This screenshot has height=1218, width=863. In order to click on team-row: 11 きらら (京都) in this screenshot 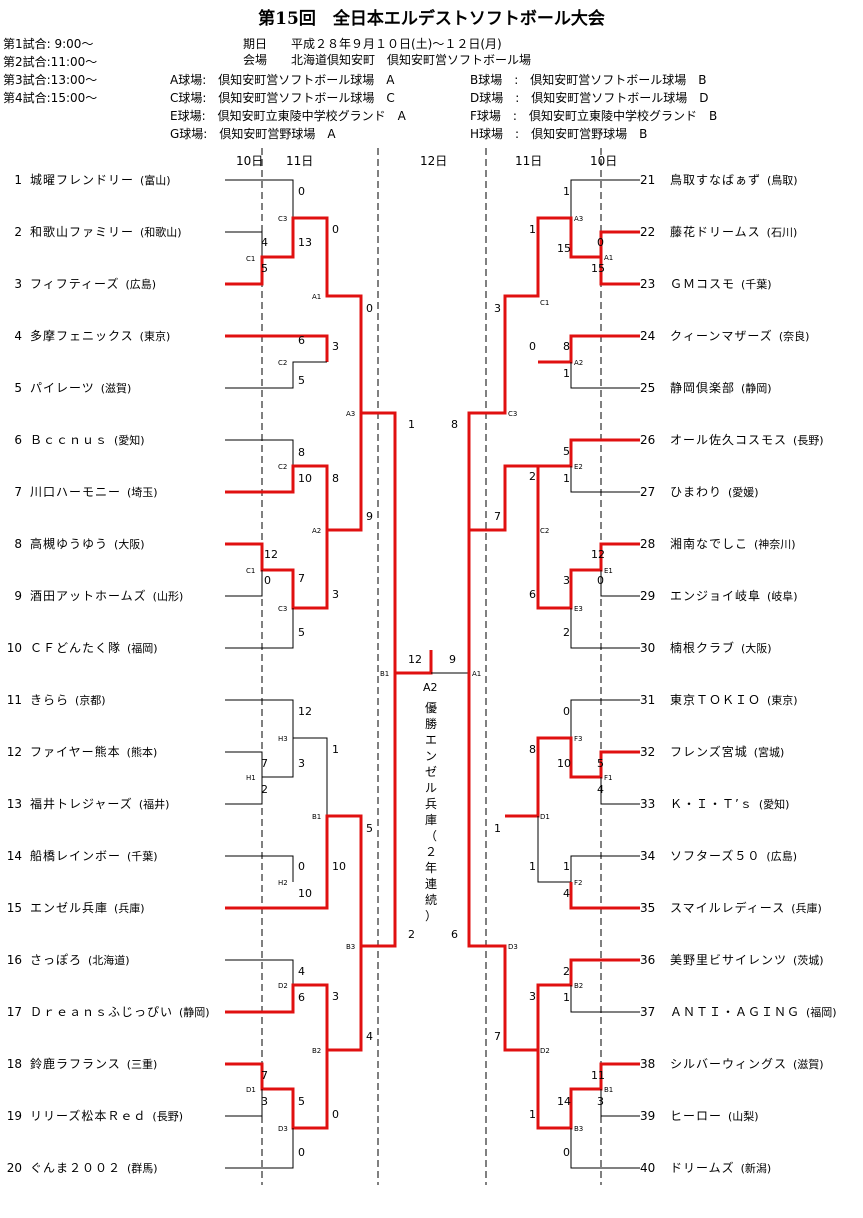, I will do `click(53, 700)`.